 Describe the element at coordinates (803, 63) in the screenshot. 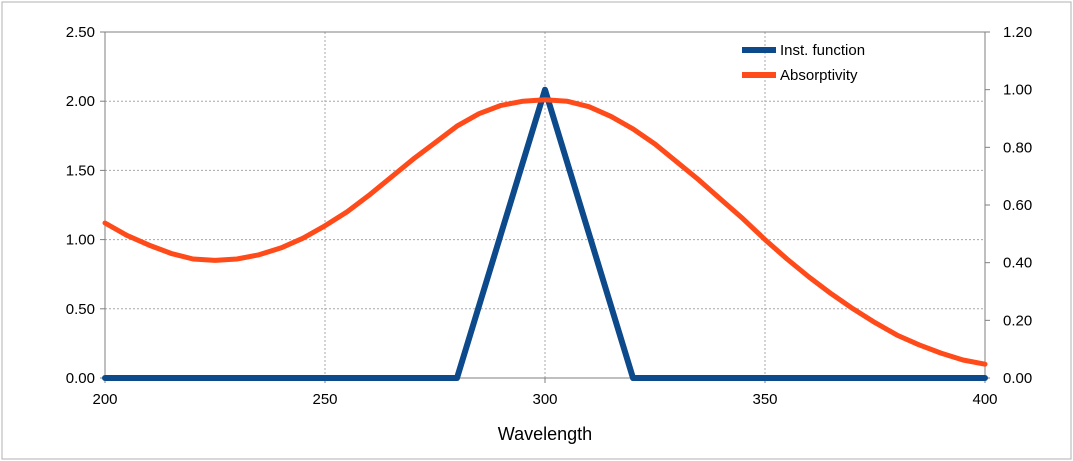

I see `legend: Inst. function Absorptivity` at that location.